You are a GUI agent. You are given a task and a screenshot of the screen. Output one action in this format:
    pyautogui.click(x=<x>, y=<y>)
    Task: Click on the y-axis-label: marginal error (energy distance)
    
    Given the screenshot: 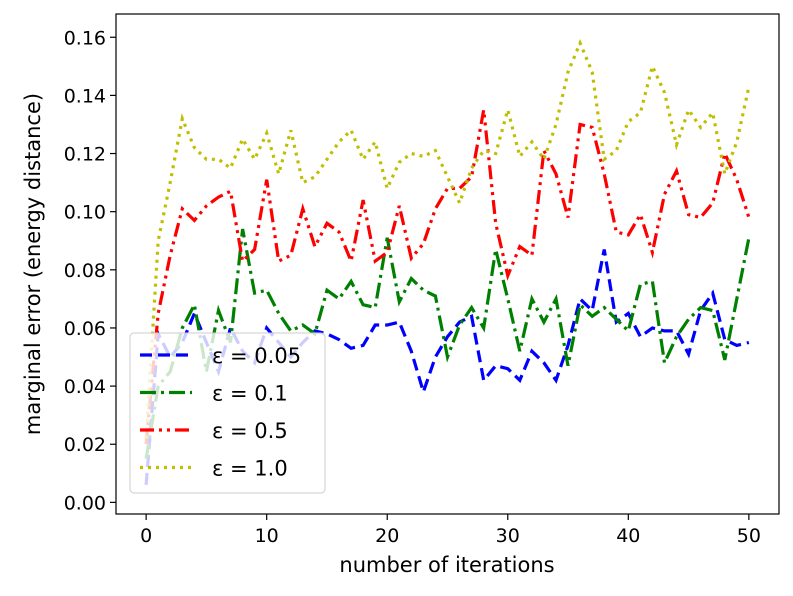 What is the action you would take?
    pyautogui.click(x=33, y=264)
    